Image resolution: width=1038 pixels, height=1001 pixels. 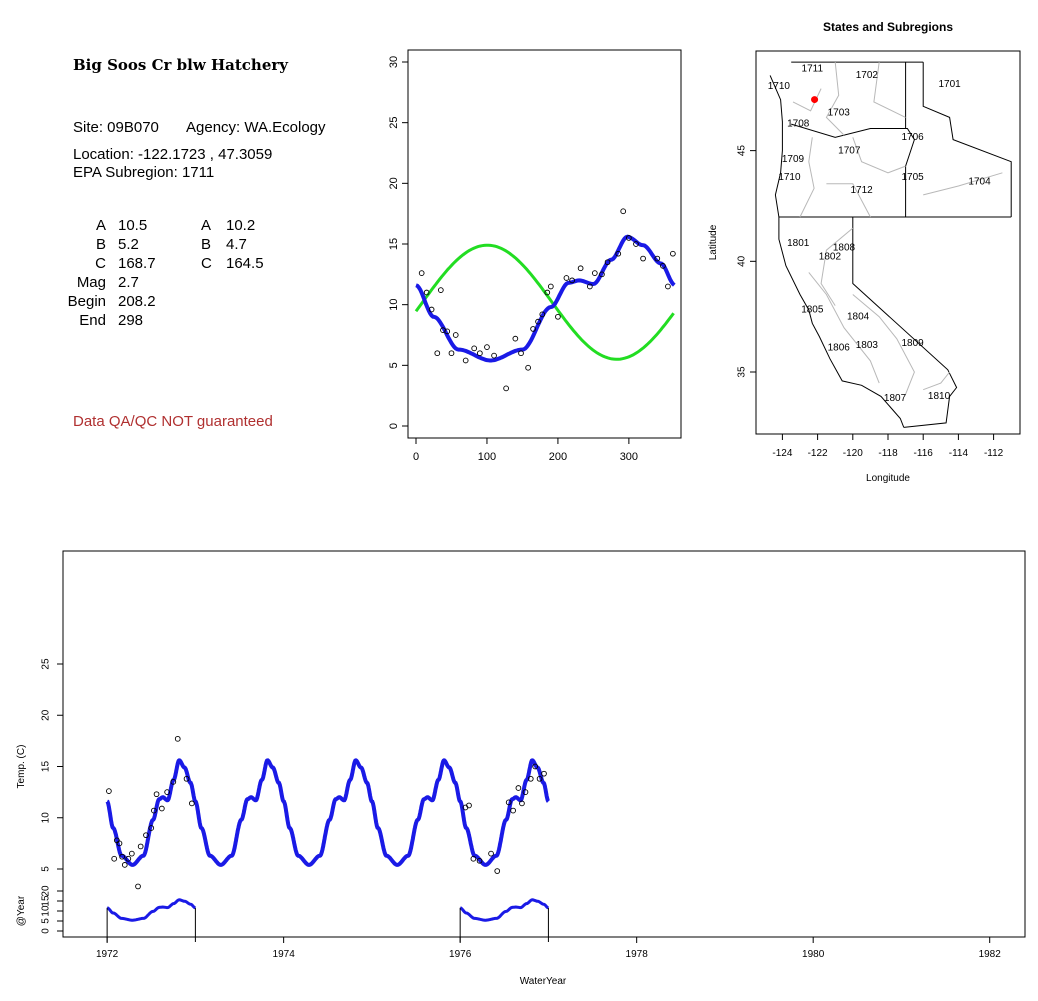 I want to click on x-tick-label: 1972, so click(x=107, y=954).